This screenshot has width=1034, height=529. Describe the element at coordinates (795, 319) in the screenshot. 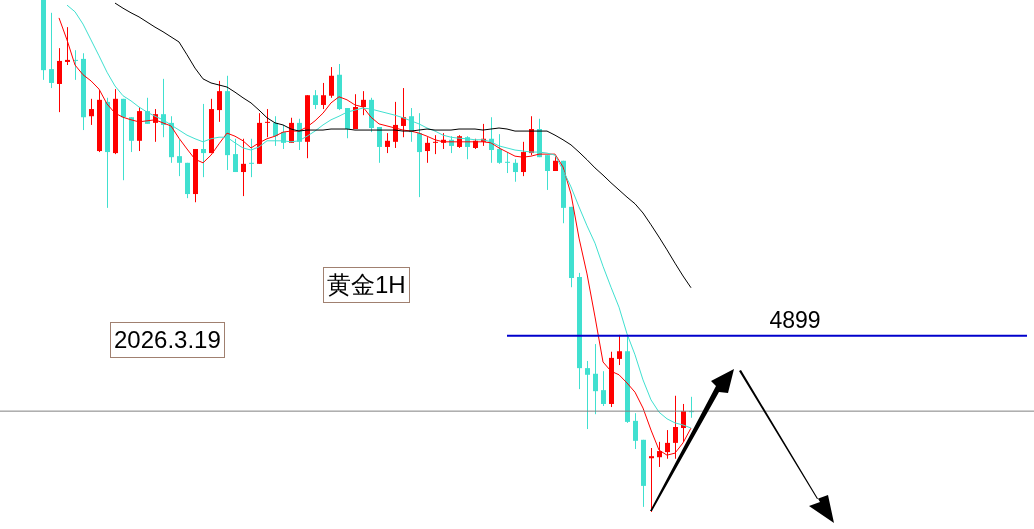

I see `annotation: 4899` at that location.